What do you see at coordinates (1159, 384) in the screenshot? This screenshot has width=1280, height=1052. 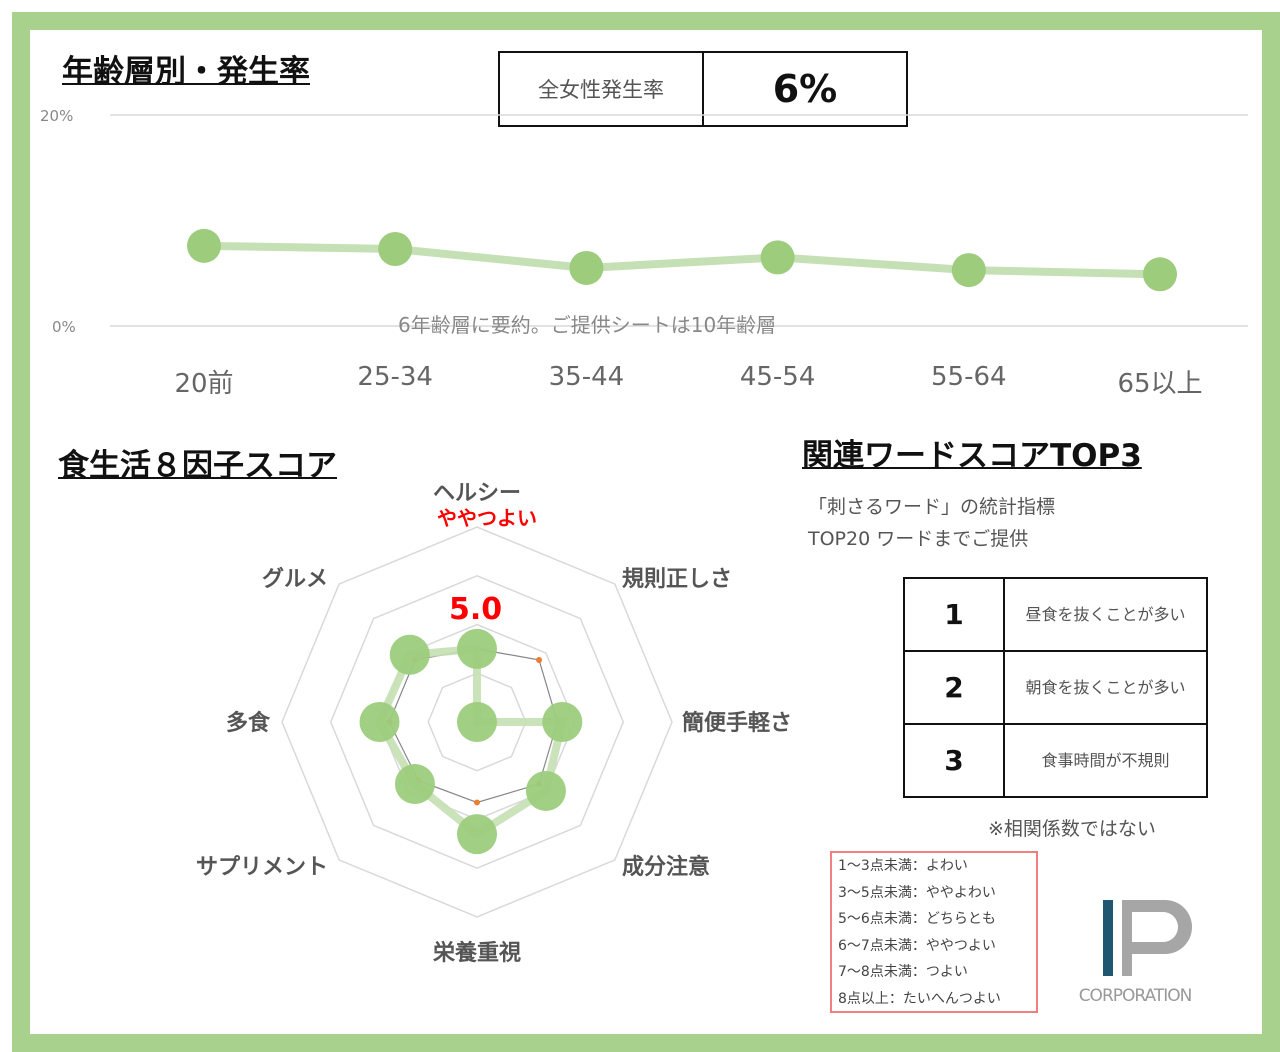 I see `x-tick-label: 65以上` at bounding box center [1159, 384].